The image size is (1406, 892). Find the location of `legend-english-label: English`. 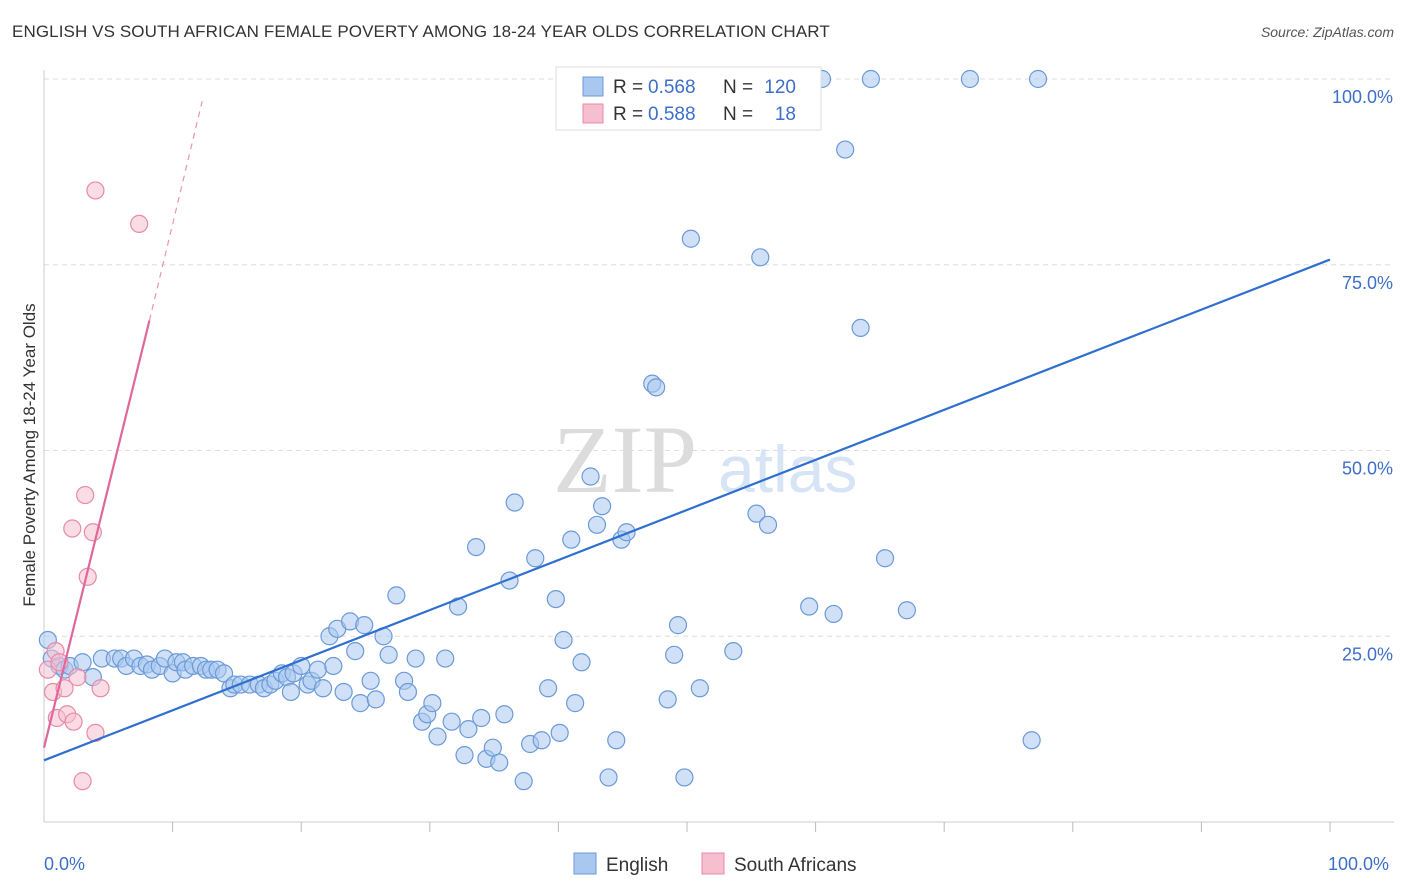

legend-english-label: English is located at coordinates (637, 865).